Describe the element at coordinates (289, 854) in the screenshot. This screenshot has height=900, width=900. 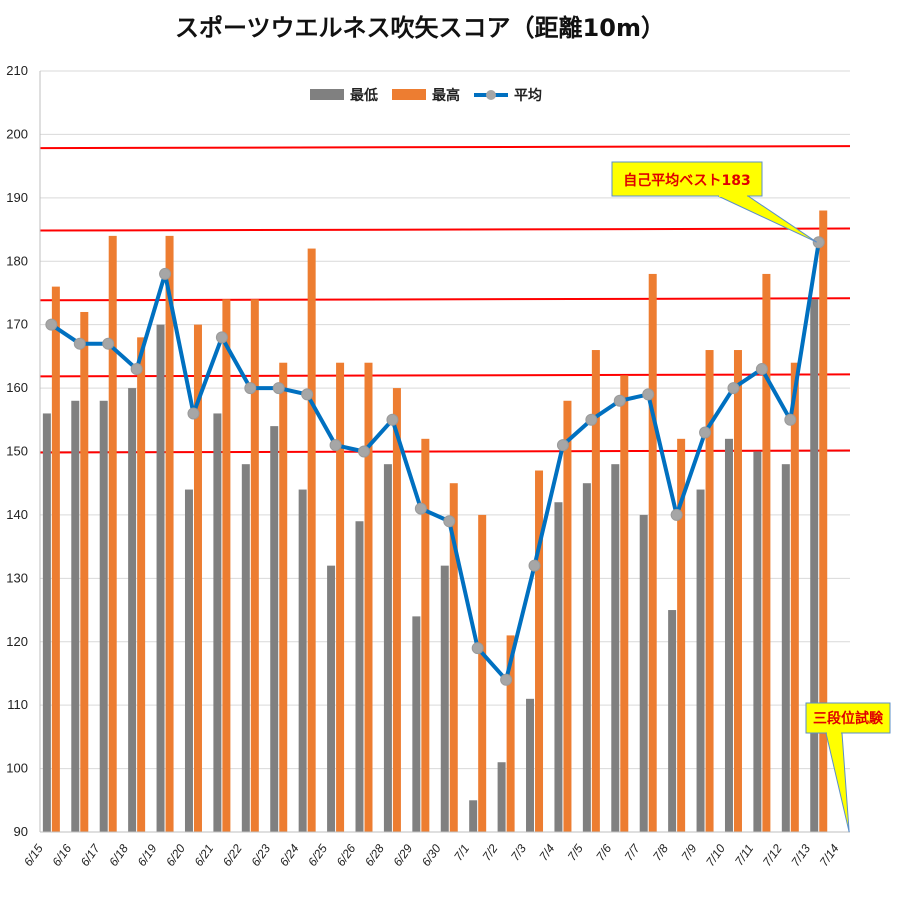
I see `x-tick-label: 6/24` at that location.